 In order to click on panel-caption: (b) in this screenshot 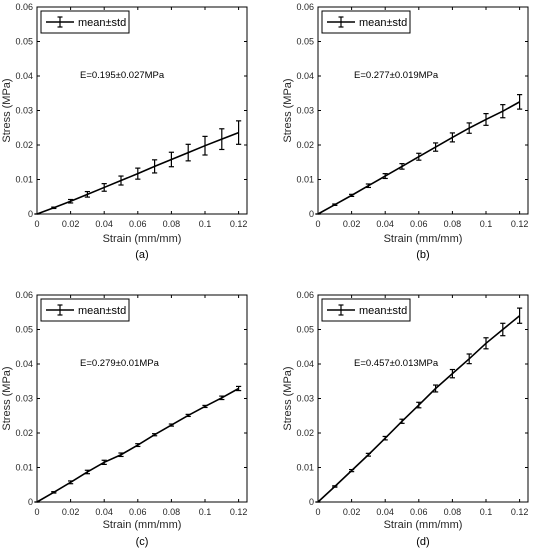, I will do `click(422, 255)`.